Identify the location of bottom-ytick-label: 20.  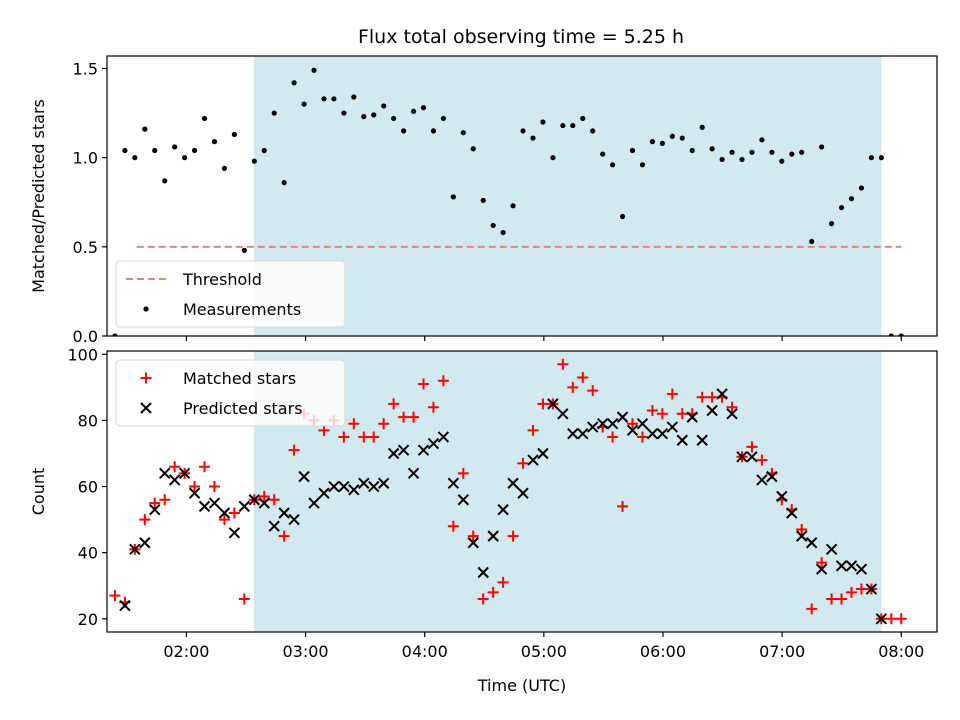
(88, 619).